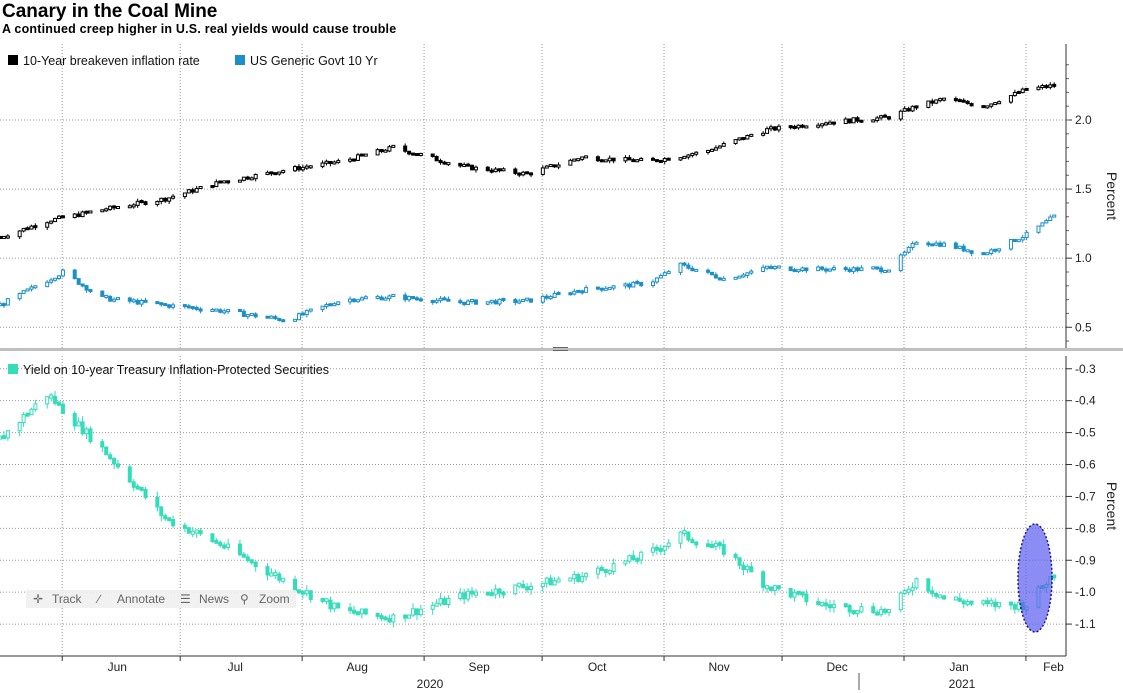 The height and width of the screenshot is (693, 1123). Describe the element at coordinates (110, 11) in the screenshot. I see `chart-title: Canary in the Coal Mine` at that location.